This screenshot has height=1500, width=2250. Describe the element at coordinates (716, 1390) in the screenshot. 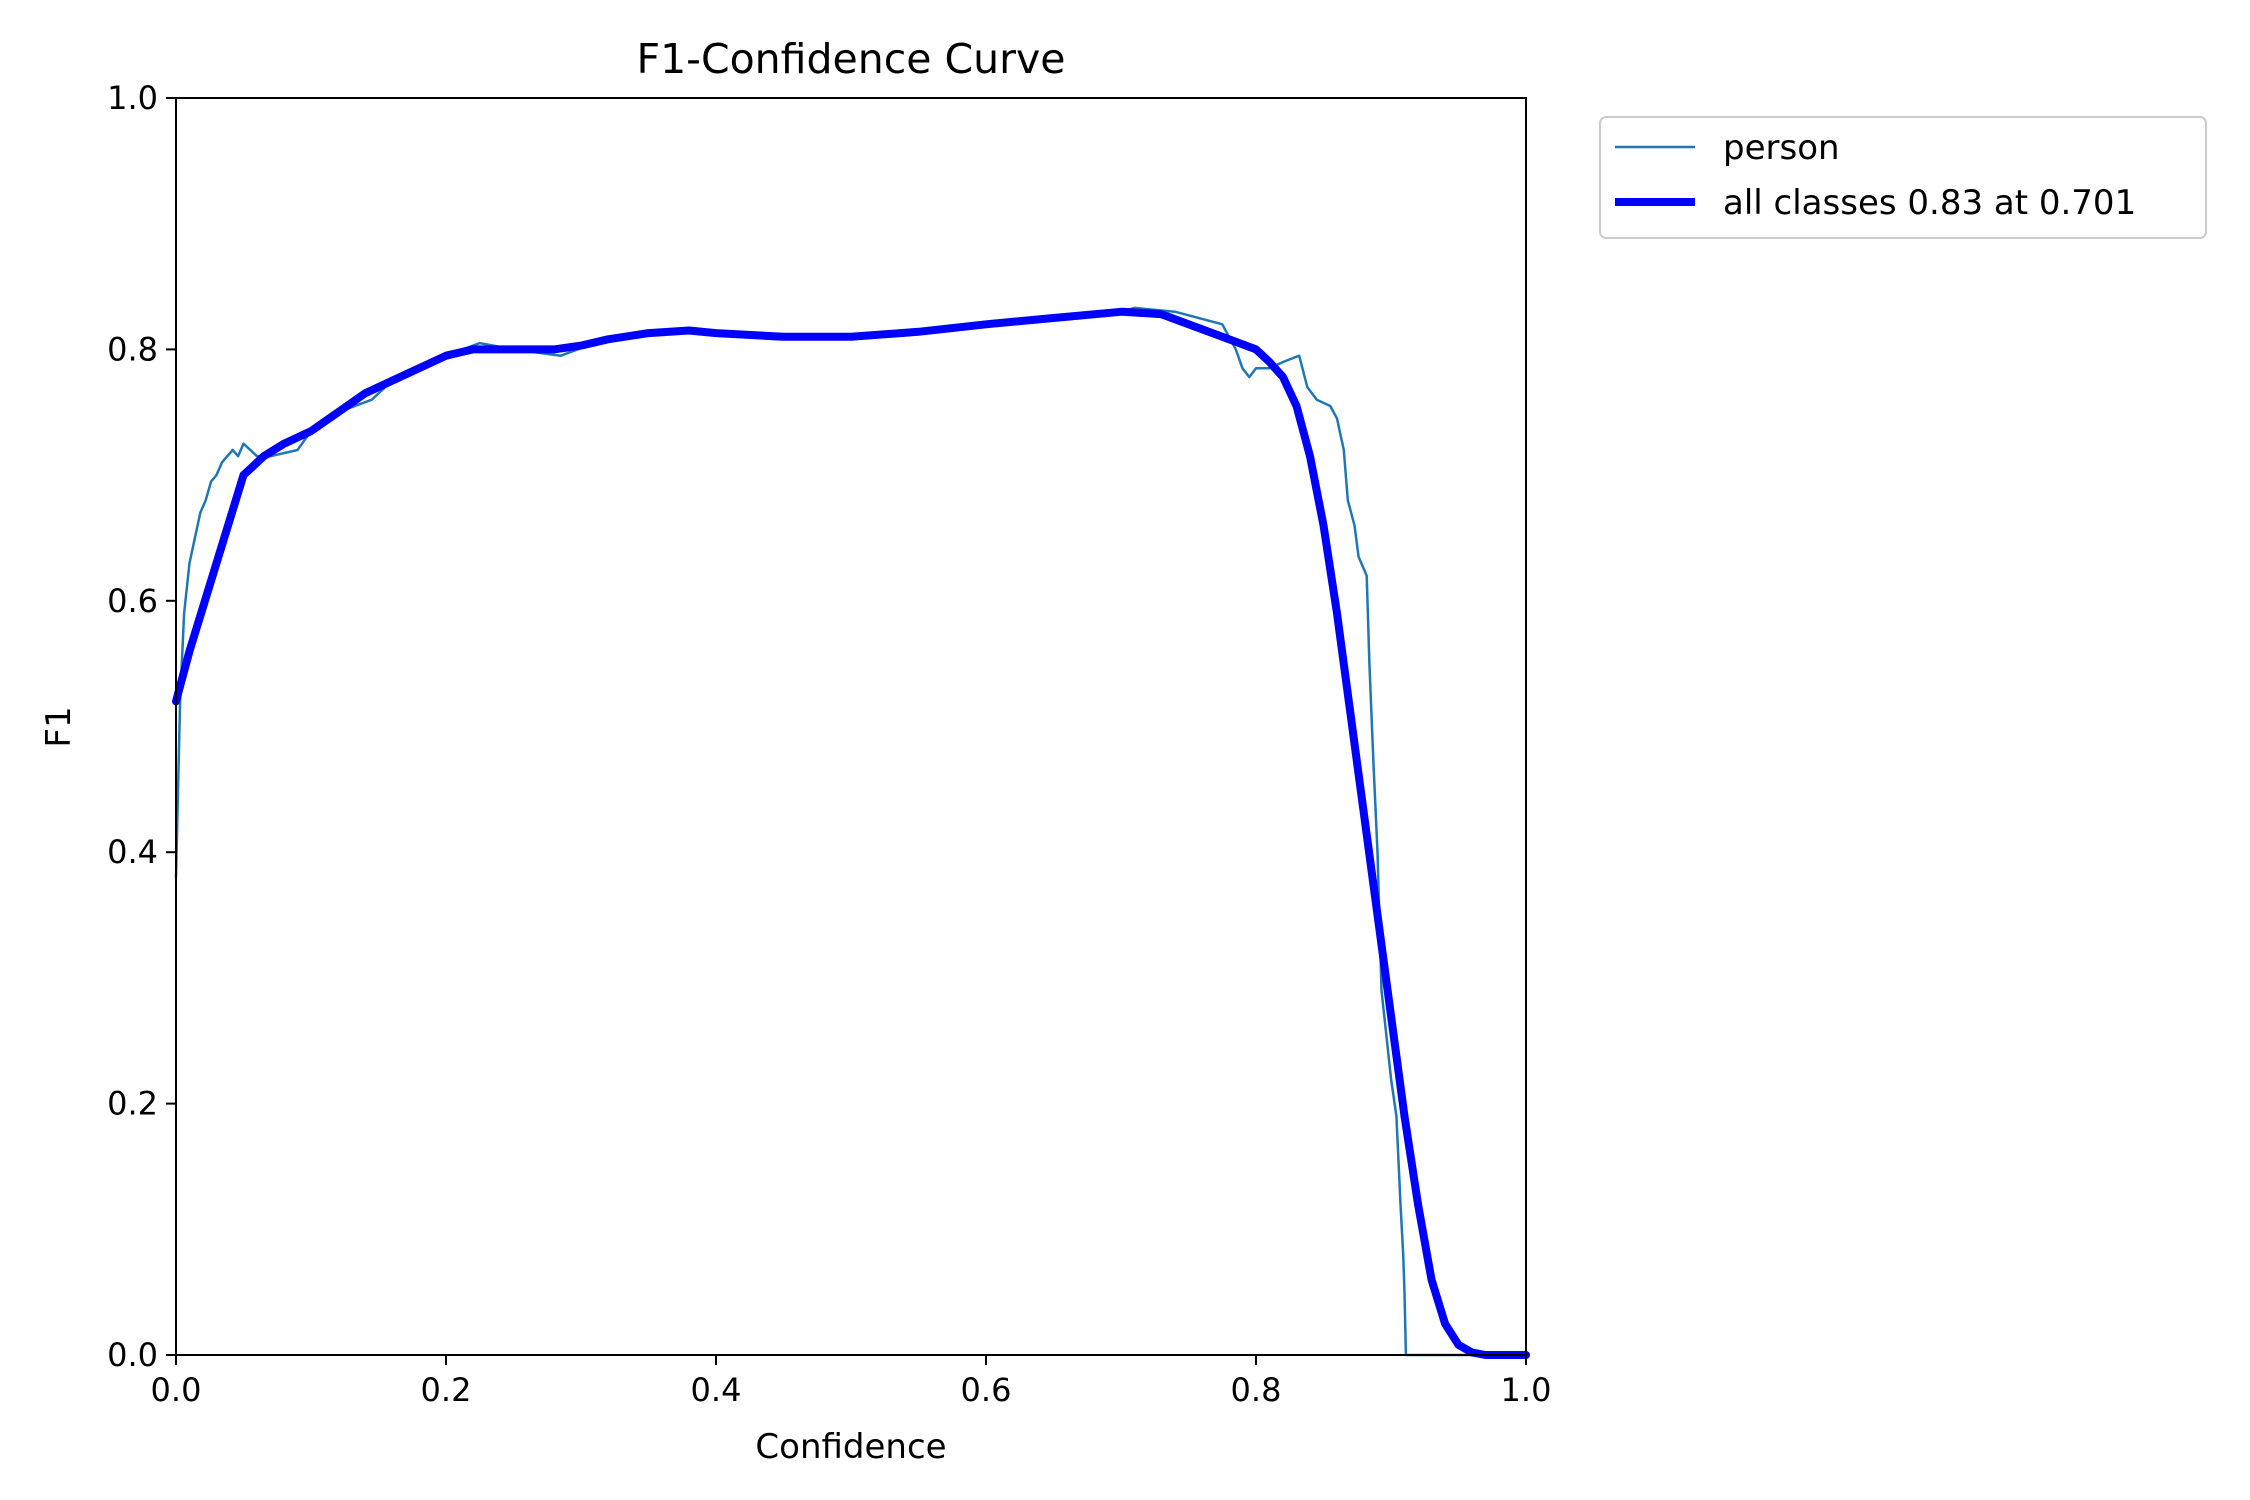

I see `x-tick-label: 0.4` at that location.